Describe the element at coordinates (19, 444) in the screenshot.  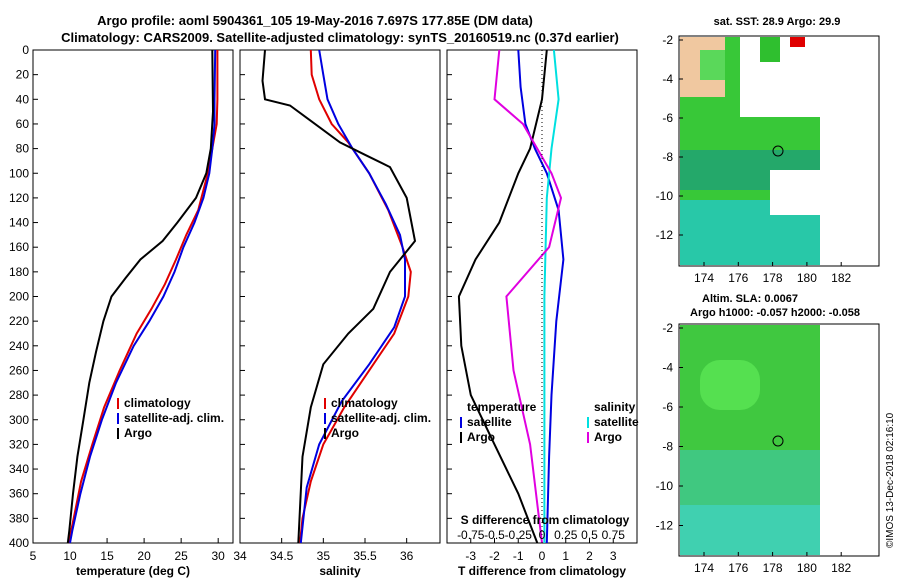
I see `y-tick-label: 320` at that location.